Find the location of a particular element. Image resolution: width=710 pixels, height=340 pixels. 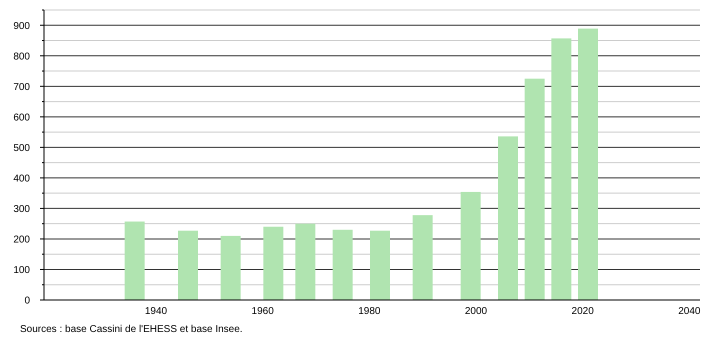

x-tick-label: 1960 is located at coordinates (263, 311).